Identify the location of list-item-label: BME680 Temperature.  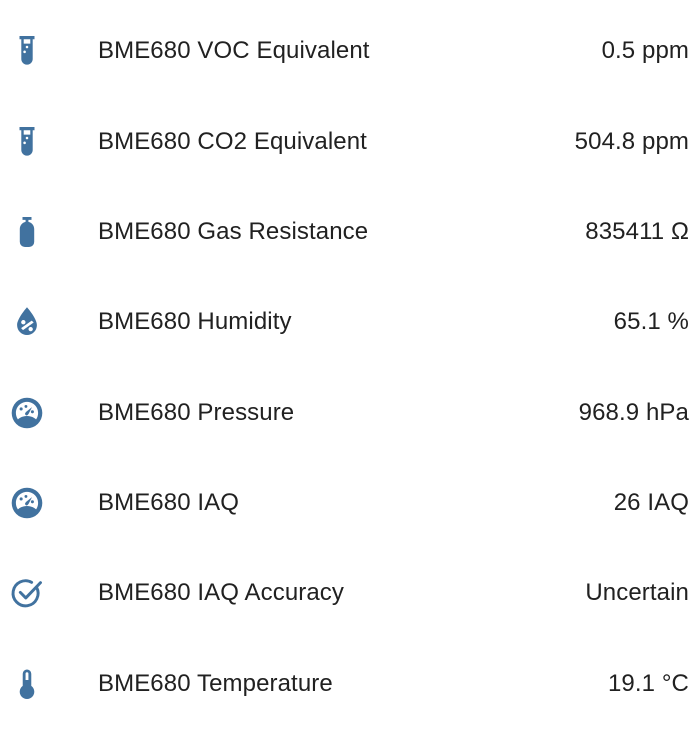
(215, 683).